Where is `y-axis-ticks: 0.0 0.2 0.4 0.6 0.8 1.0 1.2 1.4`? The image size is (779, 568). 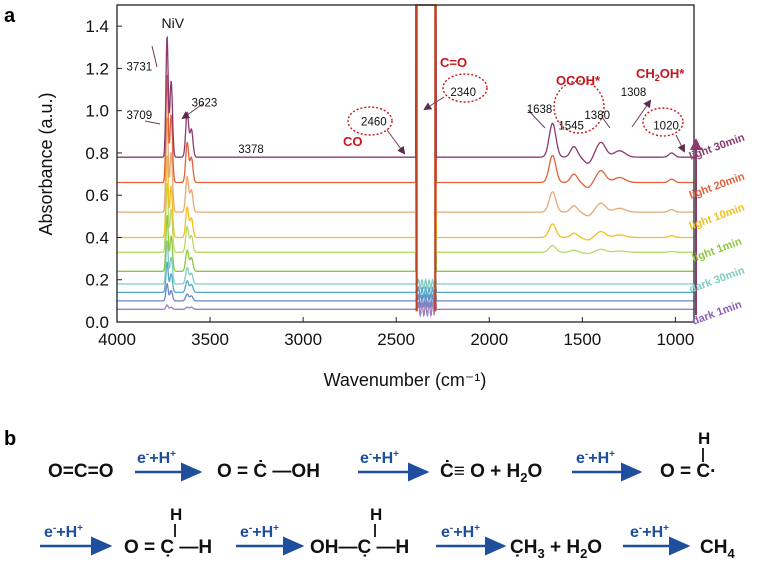 y-axis-ticks: 0.0 0.2 0.4 0.6 0.8 1.0 1.2 1.4 is located at coordinates (103, 174).